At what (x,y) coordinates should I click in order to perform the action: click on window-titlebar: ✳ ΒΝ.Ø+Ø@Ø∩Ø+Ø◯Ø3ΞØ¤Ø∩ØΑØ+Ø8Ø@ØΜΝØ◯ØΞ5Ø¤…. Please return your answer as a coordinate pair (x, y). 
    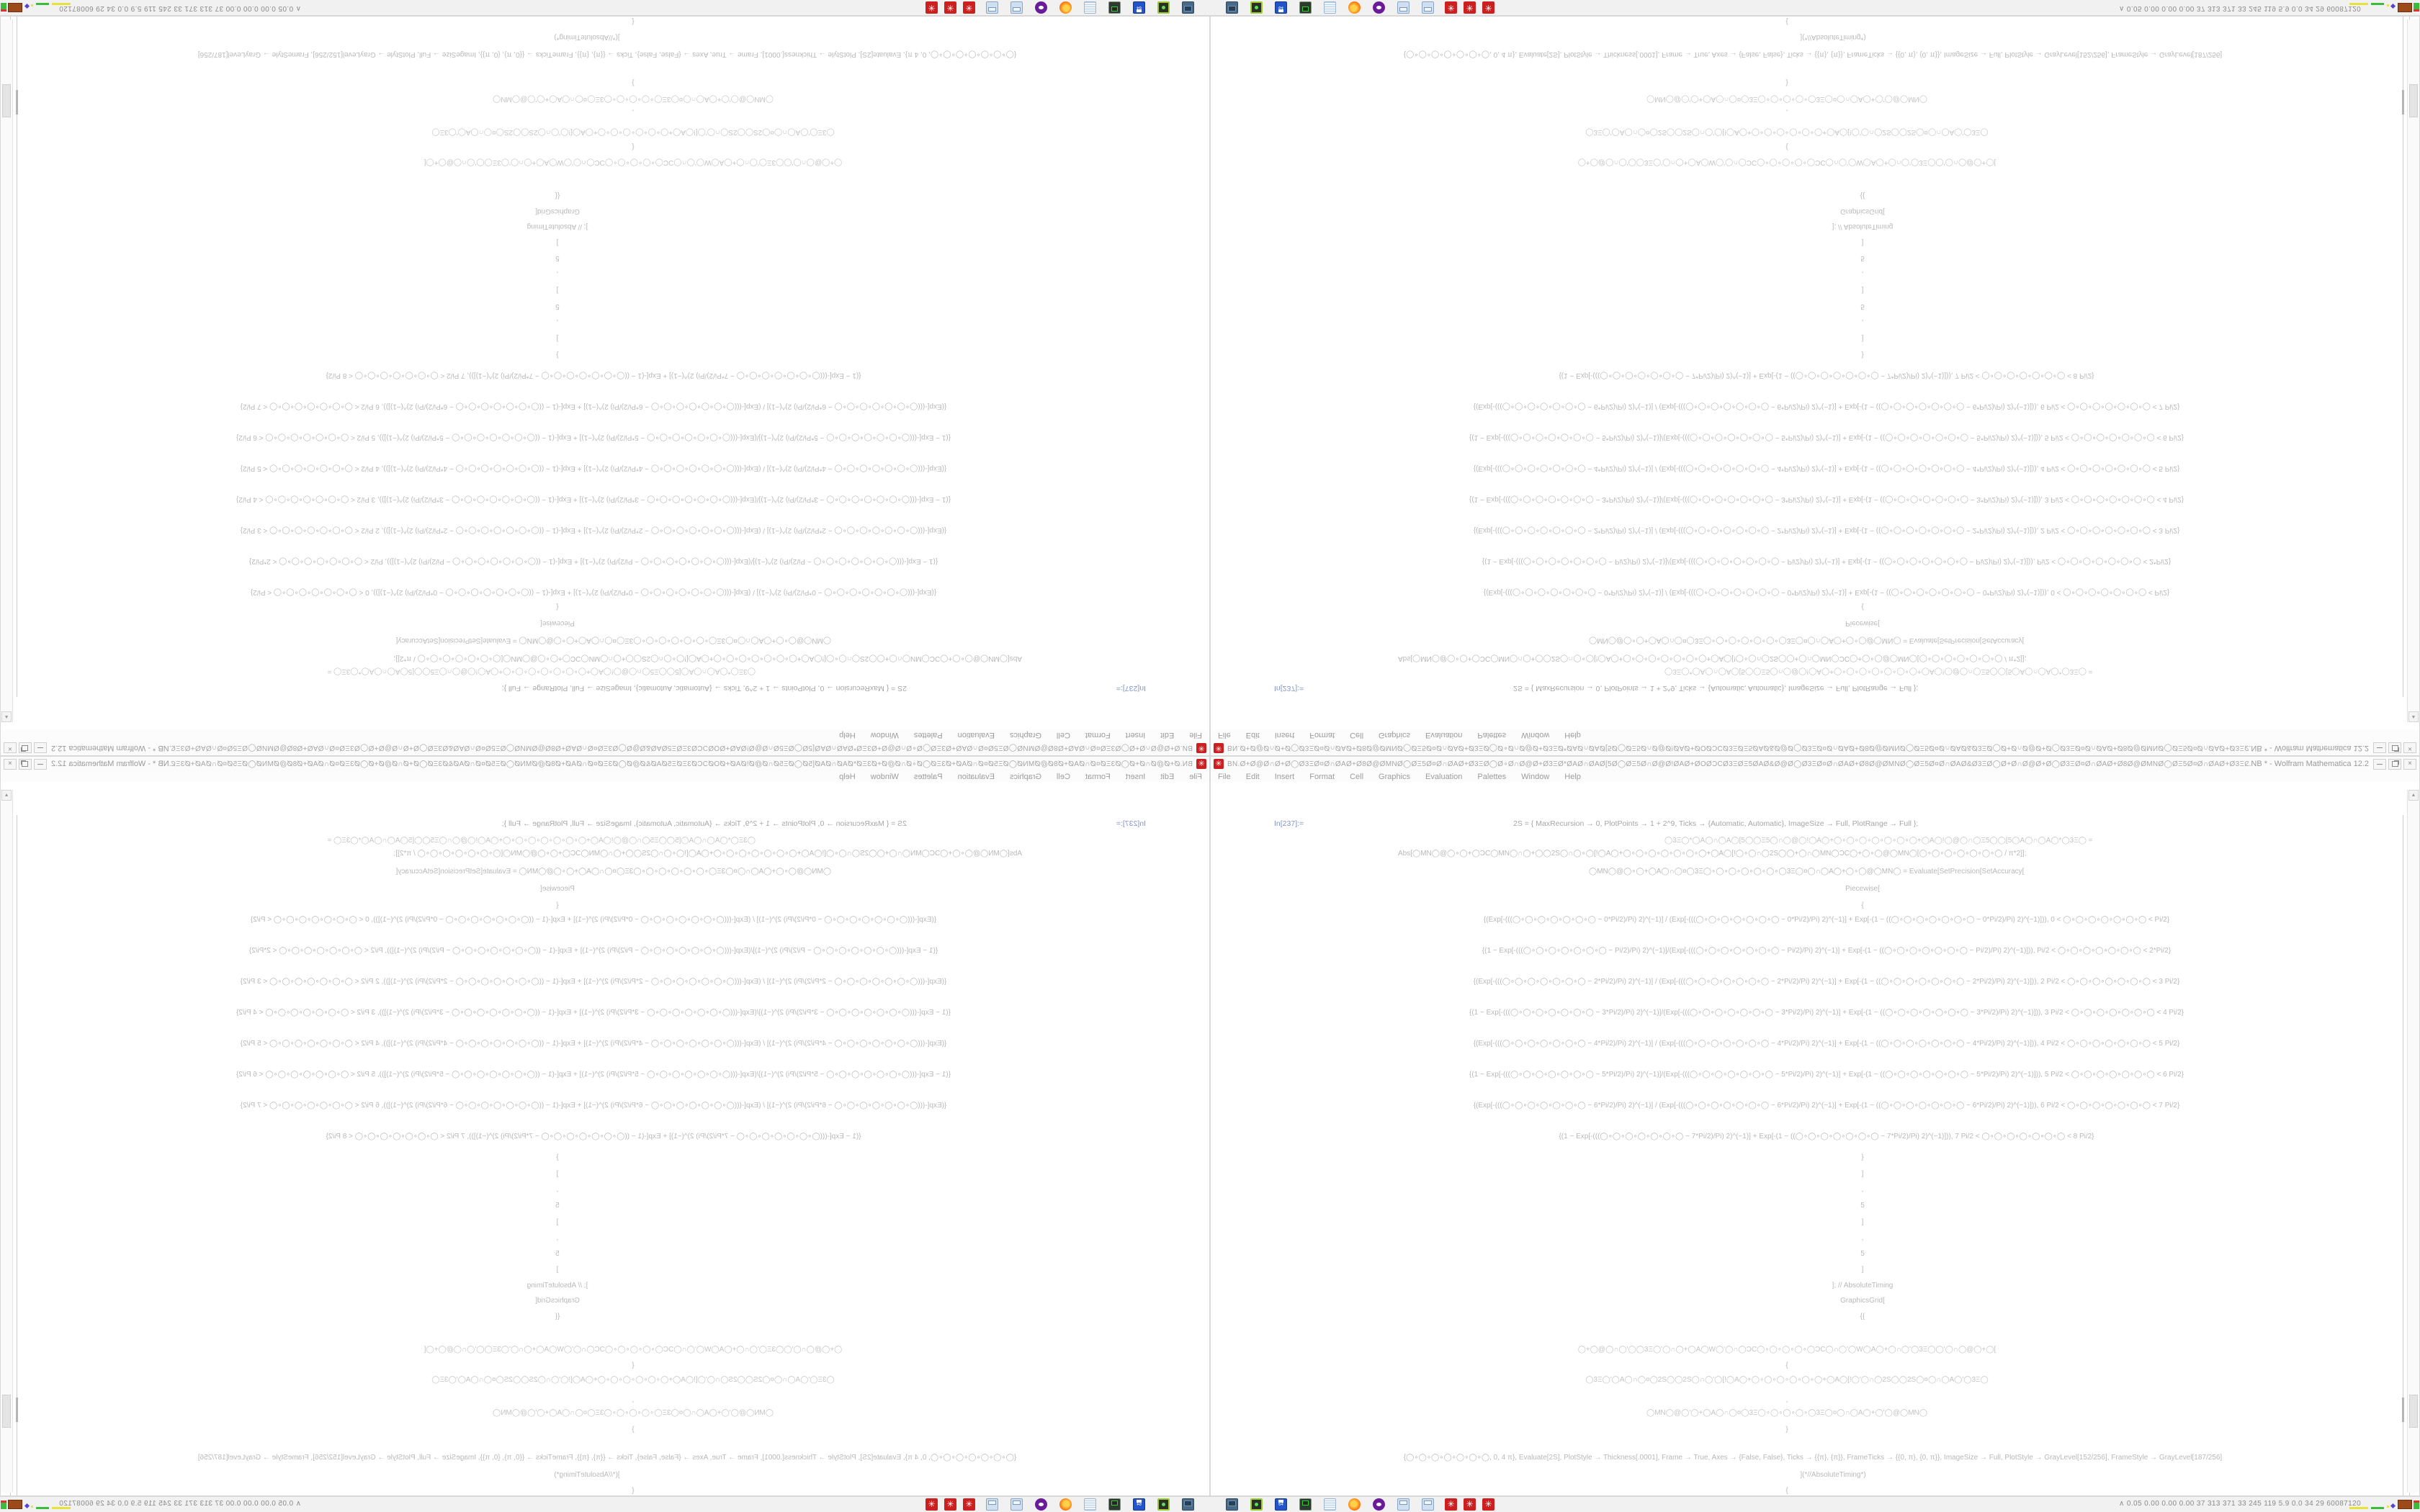
    Looking at the image, I should click on (605, 764).